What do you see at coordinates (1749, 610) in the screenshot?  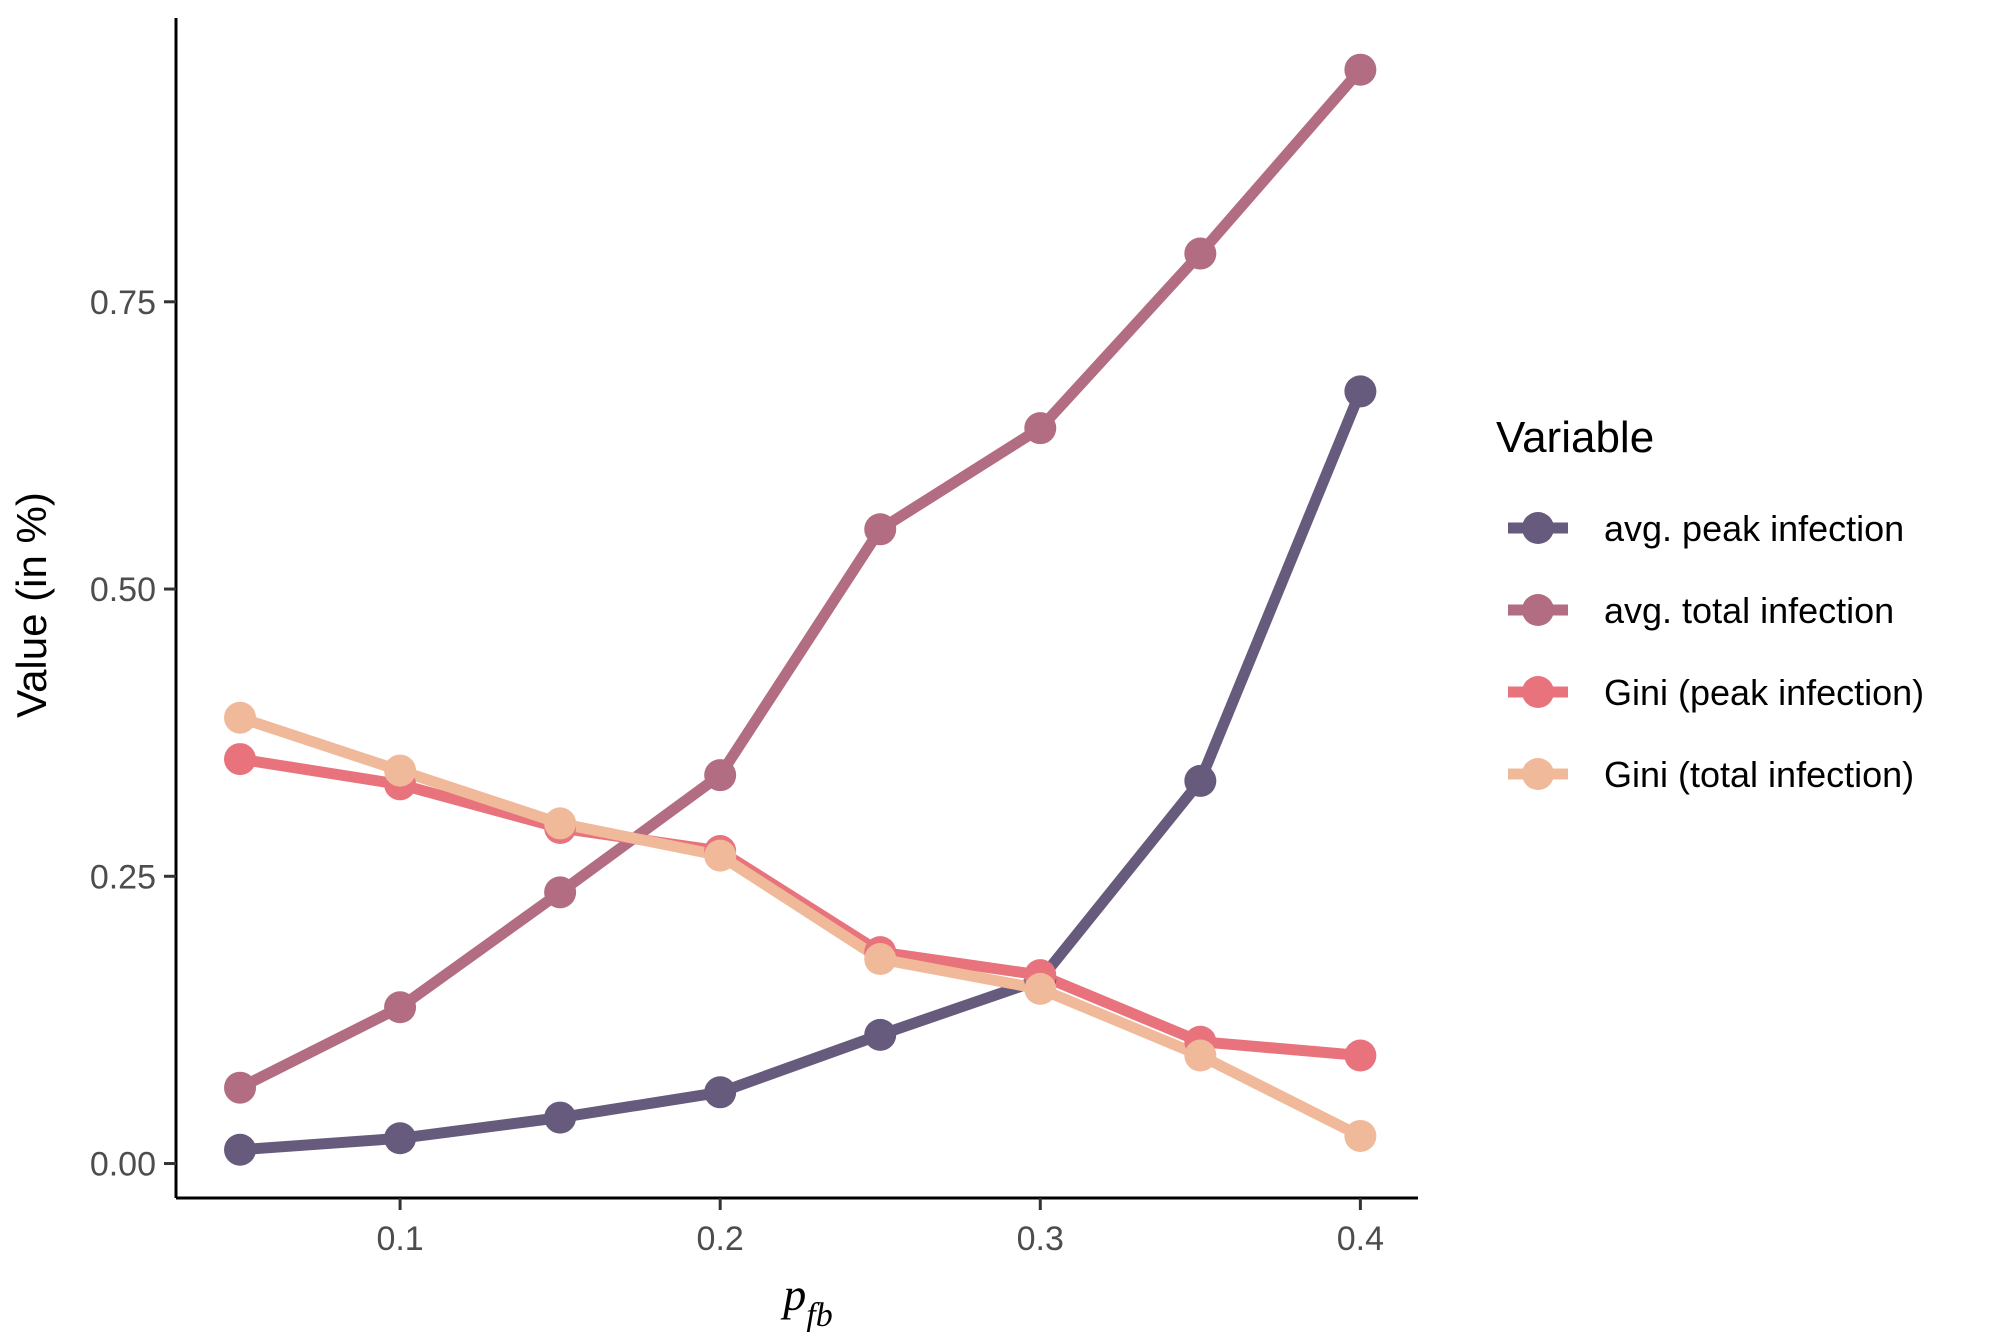 I see `legend-label: avg. total infection` at bounding box center [1749, 610].